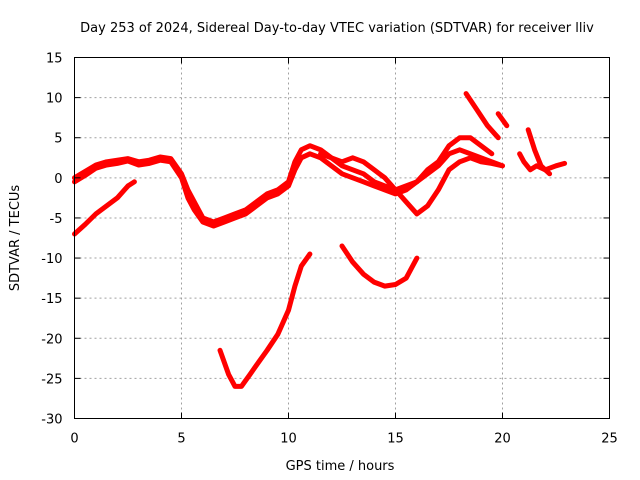 This screenshot has width=640, height=480. Describe the element at coordinates (56, 219) in the screenshot. I see `y-tick-label: -5` at that location.